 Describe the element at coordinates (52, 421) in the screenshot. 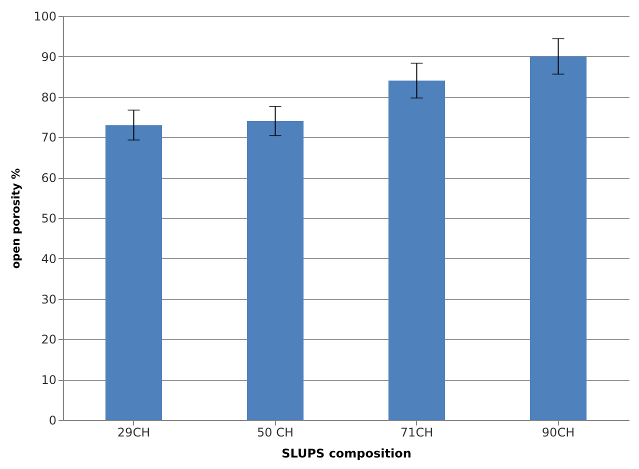

I see `y-tick-label: 0` at that location.